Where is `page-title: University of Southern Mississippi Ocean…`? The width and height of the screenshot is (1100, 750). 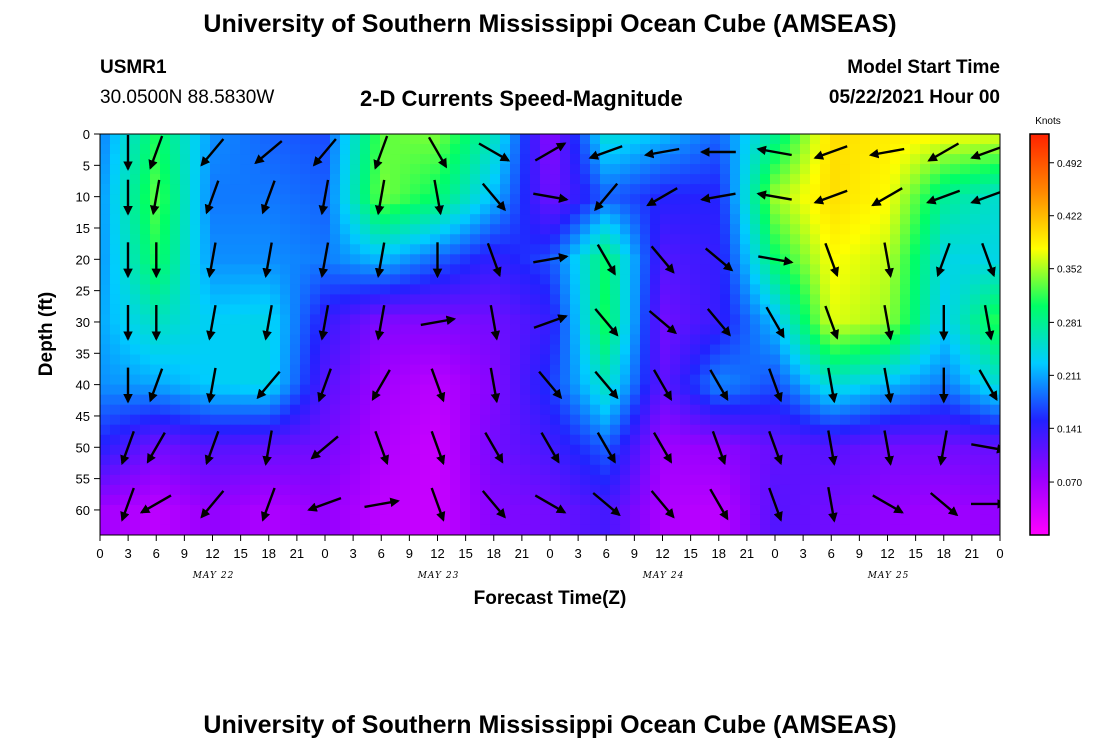
page-title: University of Southern Mississippi Ocean… is located at coordinates (550, 24).